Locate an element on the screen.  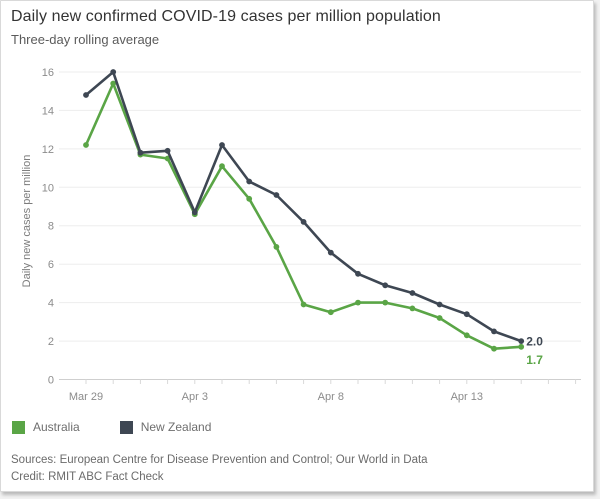
svg-text: 1.7 is located at coordinates (534, 360).